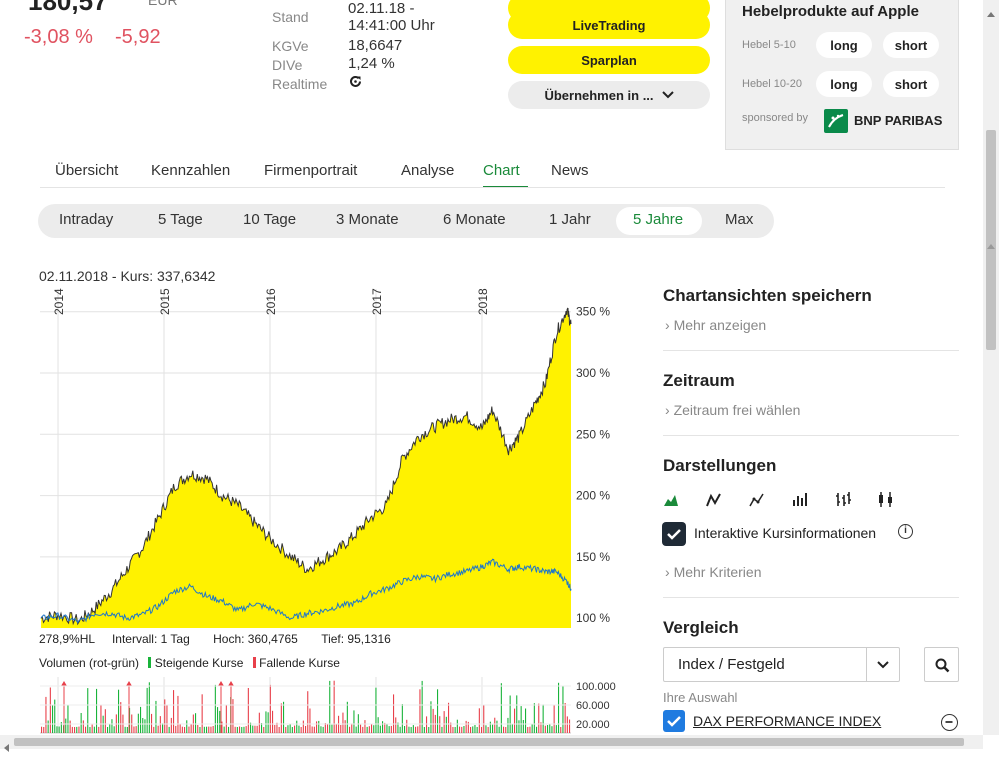 This screenshot has width=999, height=757. Describe the element at coordinates (671, 500) in the screenshot. I see `area-chart-icon` at that location.